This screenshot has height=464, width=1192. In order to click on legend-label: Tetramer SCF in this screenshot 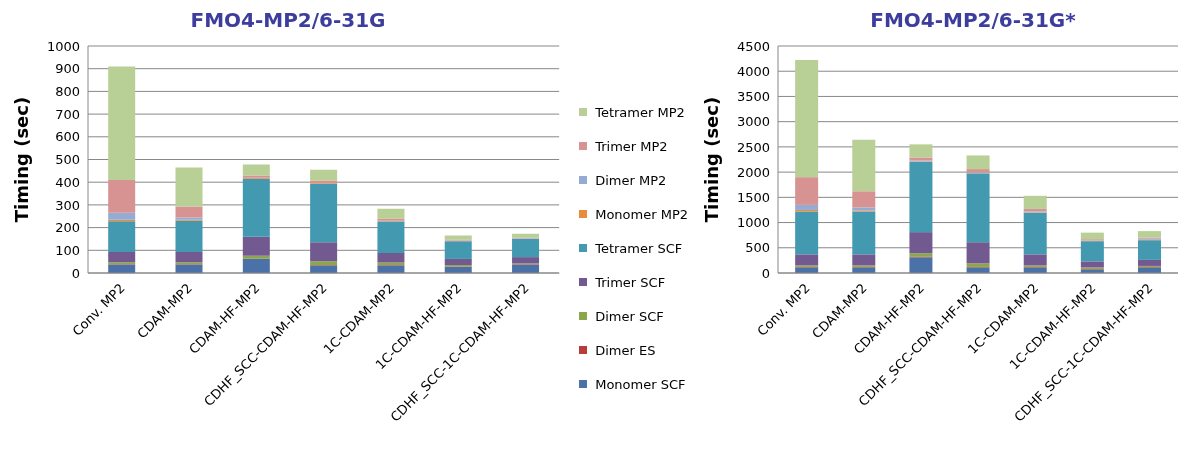, I will do `click(639, 248)`.